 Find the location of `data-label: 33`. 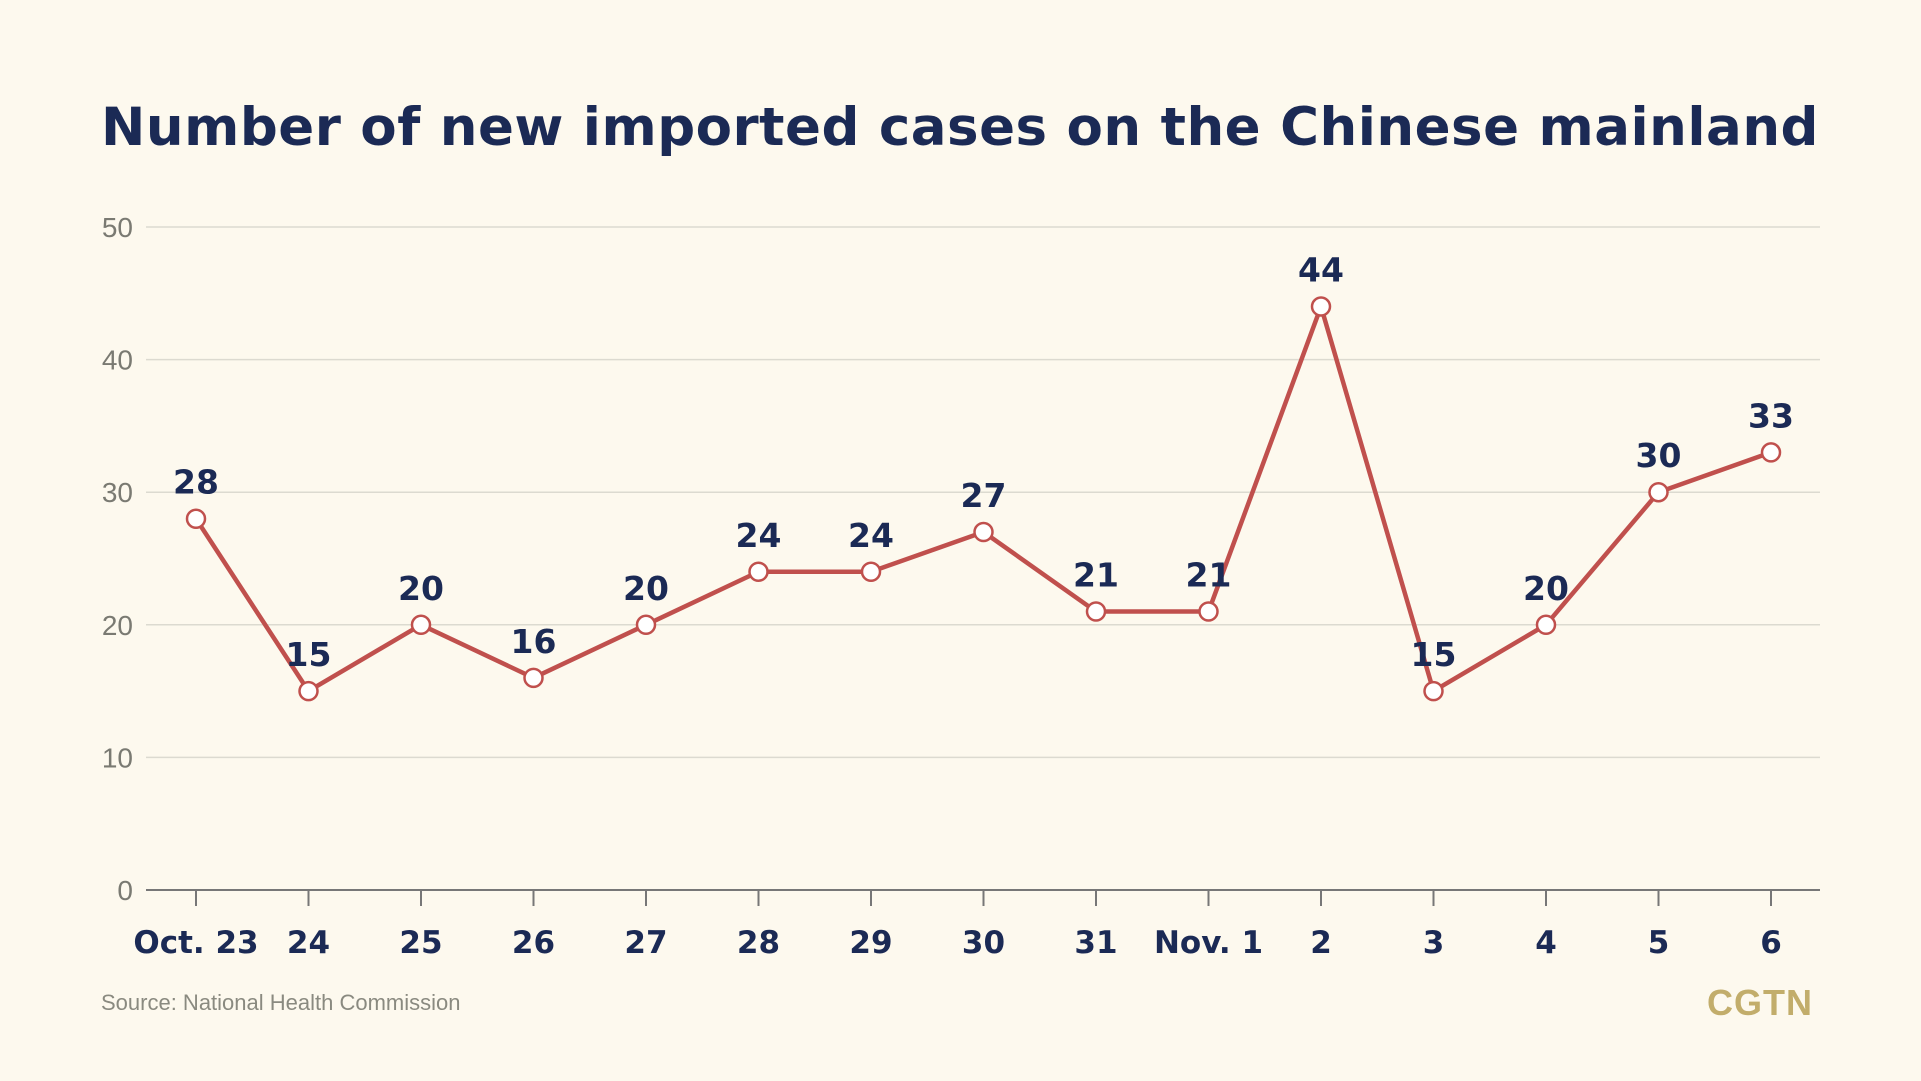

data-label: 33 is located at coordinates (1771, 415).